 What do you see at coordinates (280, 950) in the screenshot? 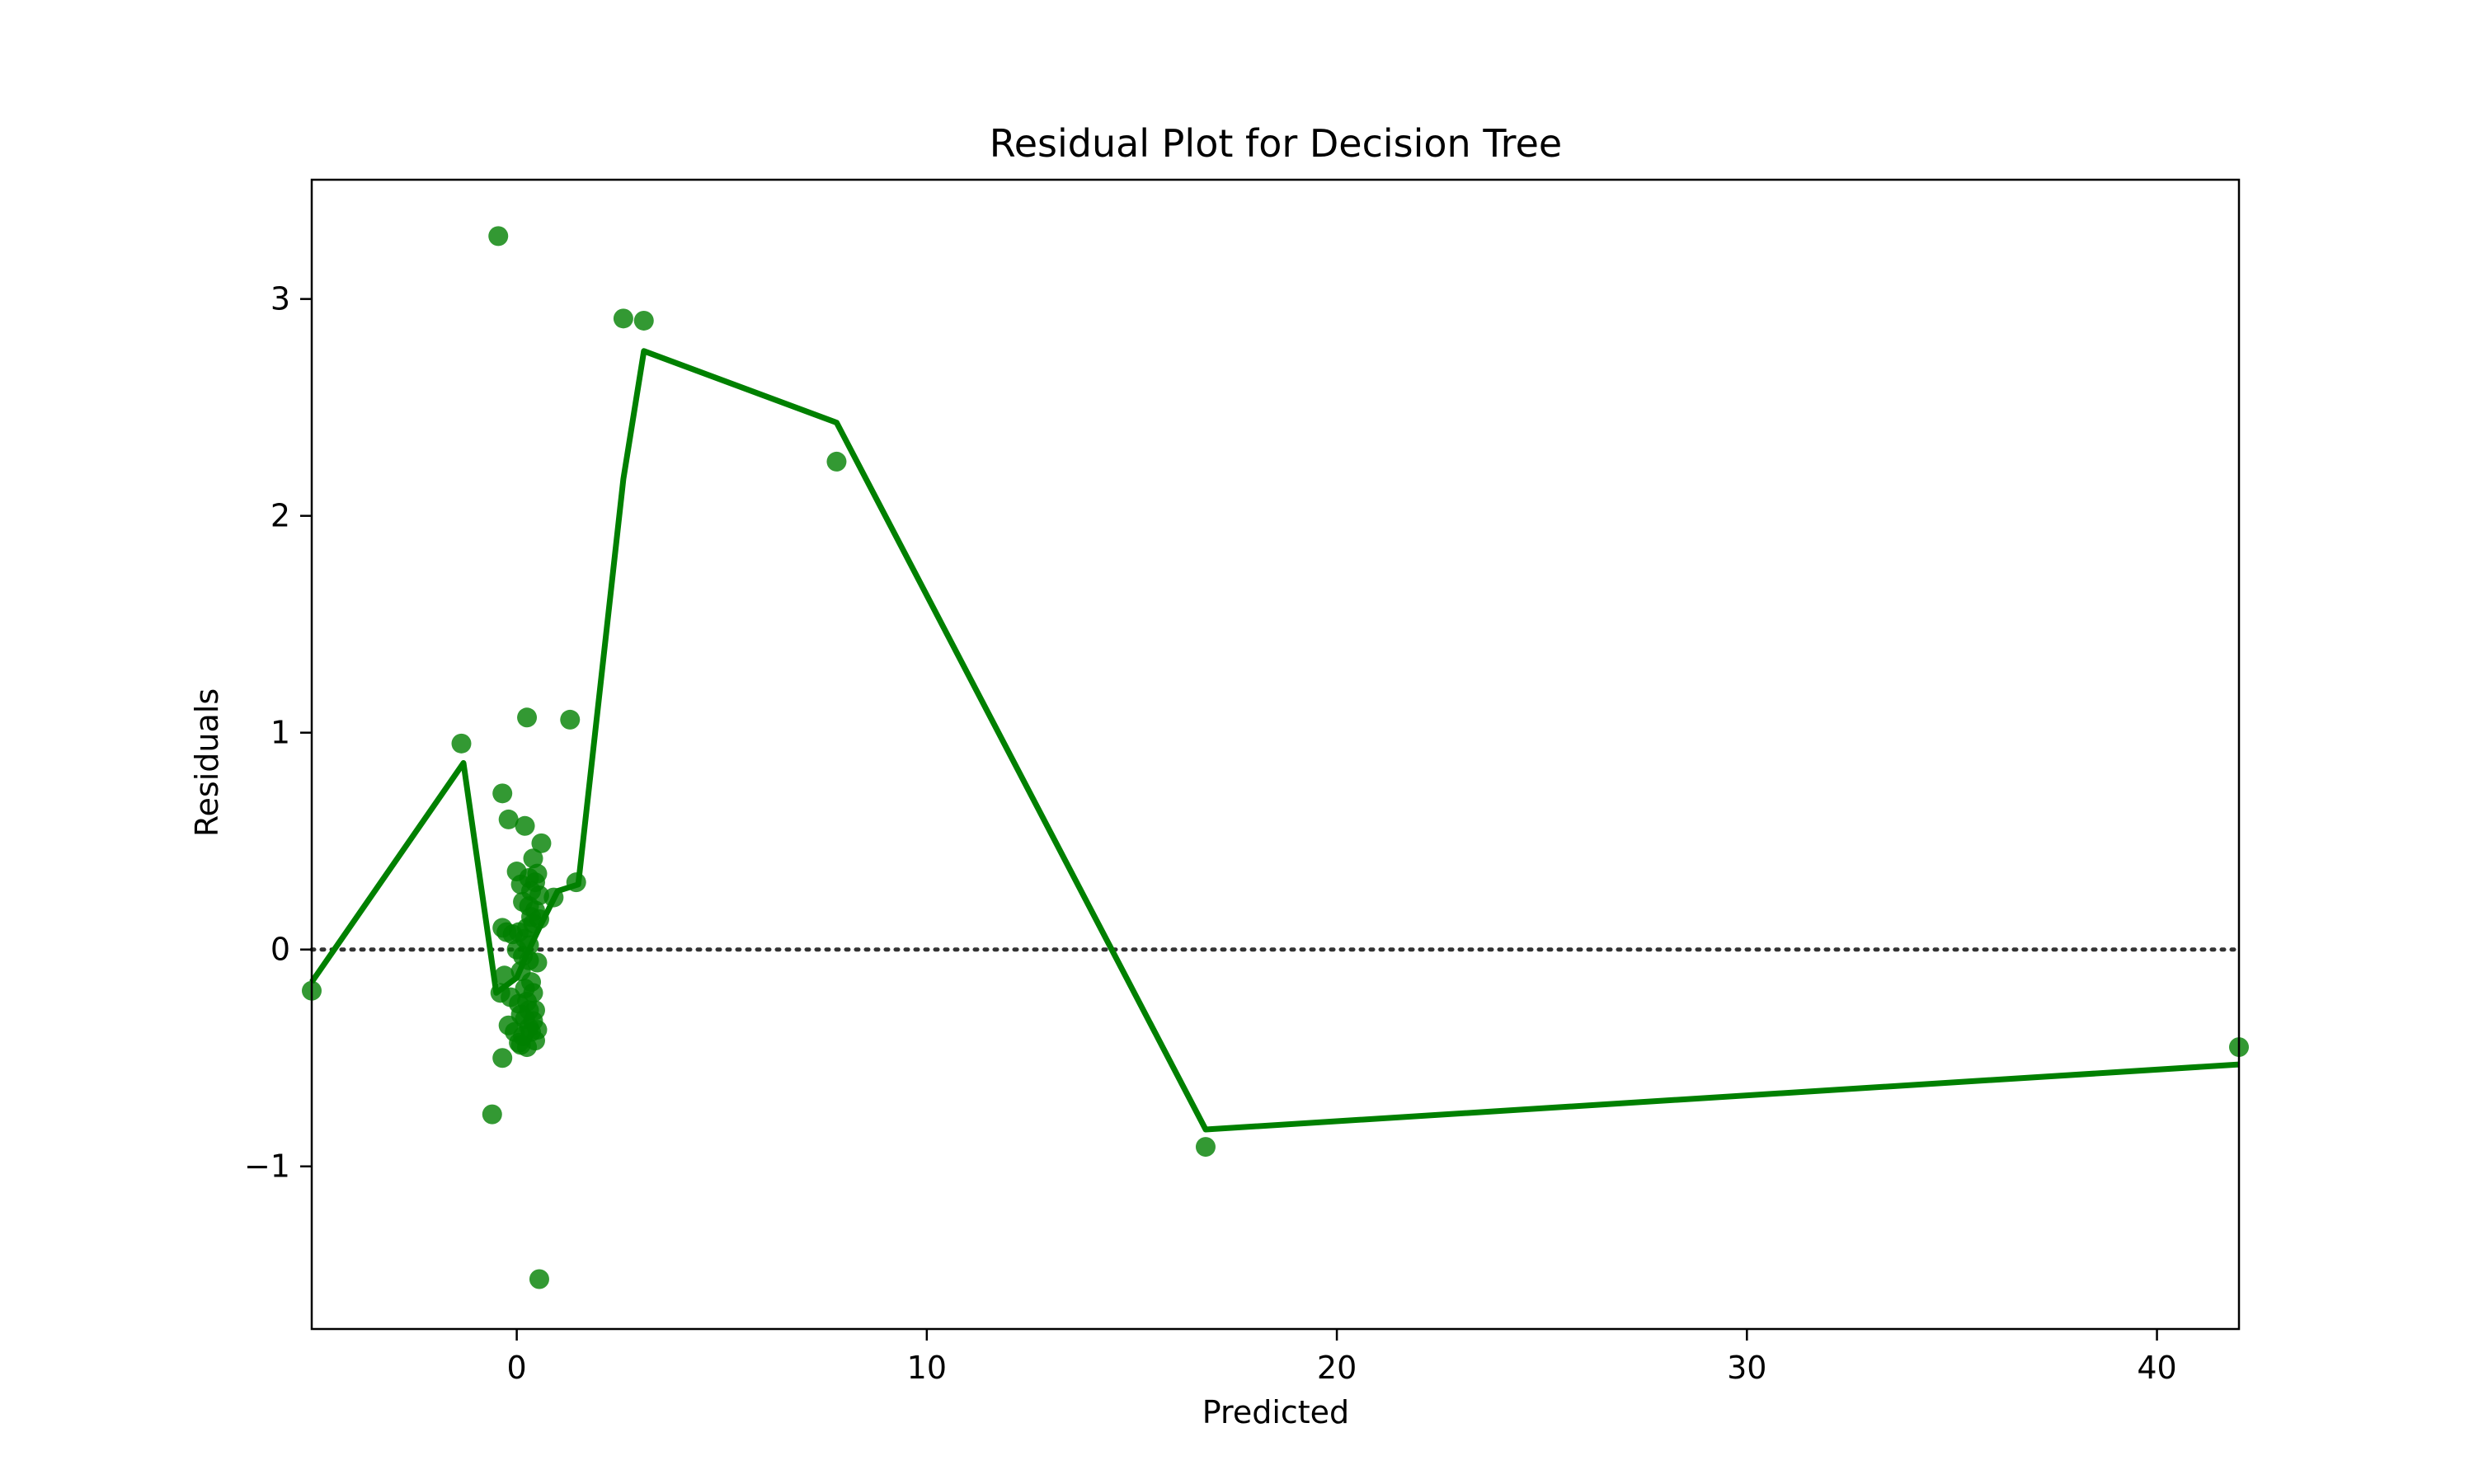
I see `y-tick-label: 0` at bounding box center [280, 950].